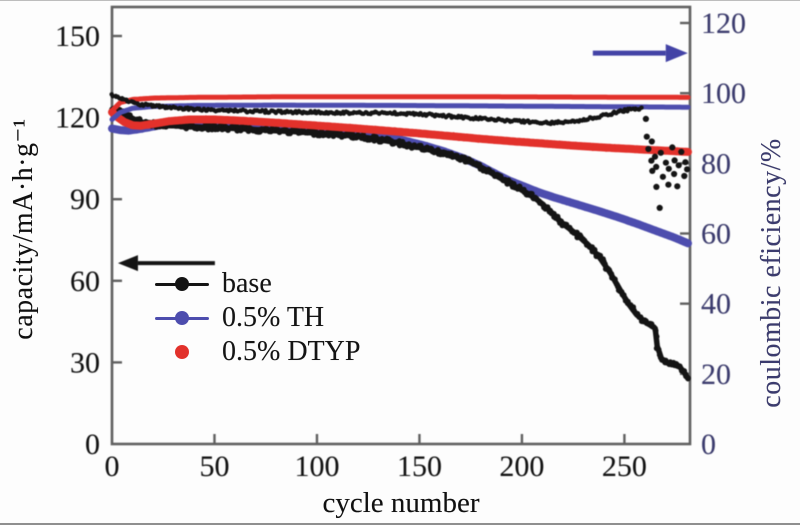 The width and height of the screenshot is (800, 525). What do you see at coordinates (247, 283) in the screenshot?
I see `legend-label-base: base` at bounding box center [247, 283].